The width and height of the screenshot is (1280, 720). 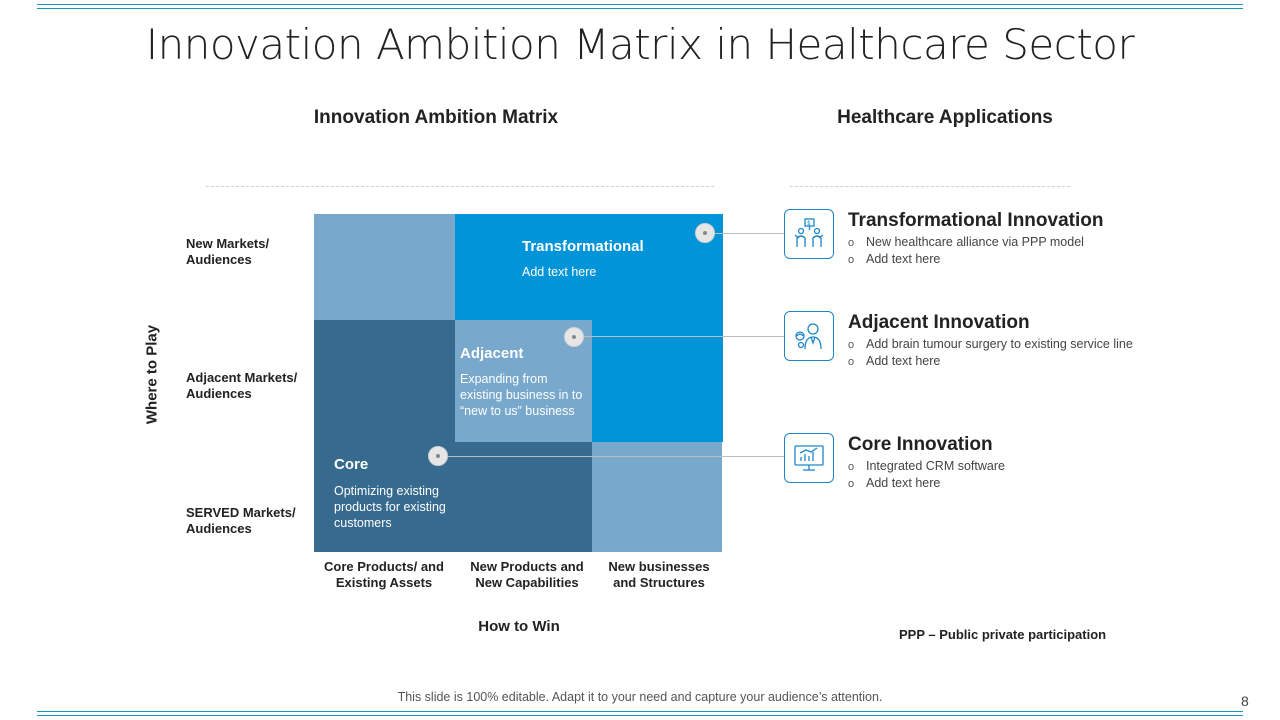 What do you see at coordinates (574, 337) in the screenshot?
I see `marker-adjacent` at bounding box center [574, 337].